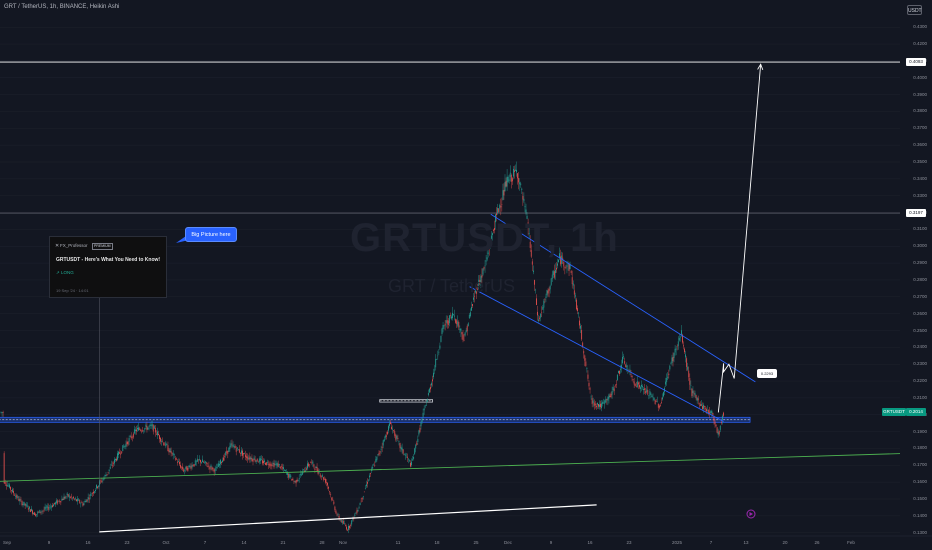 The image size is (932, 550). I want to click on price-label: 0.3197, so click(916, 213).